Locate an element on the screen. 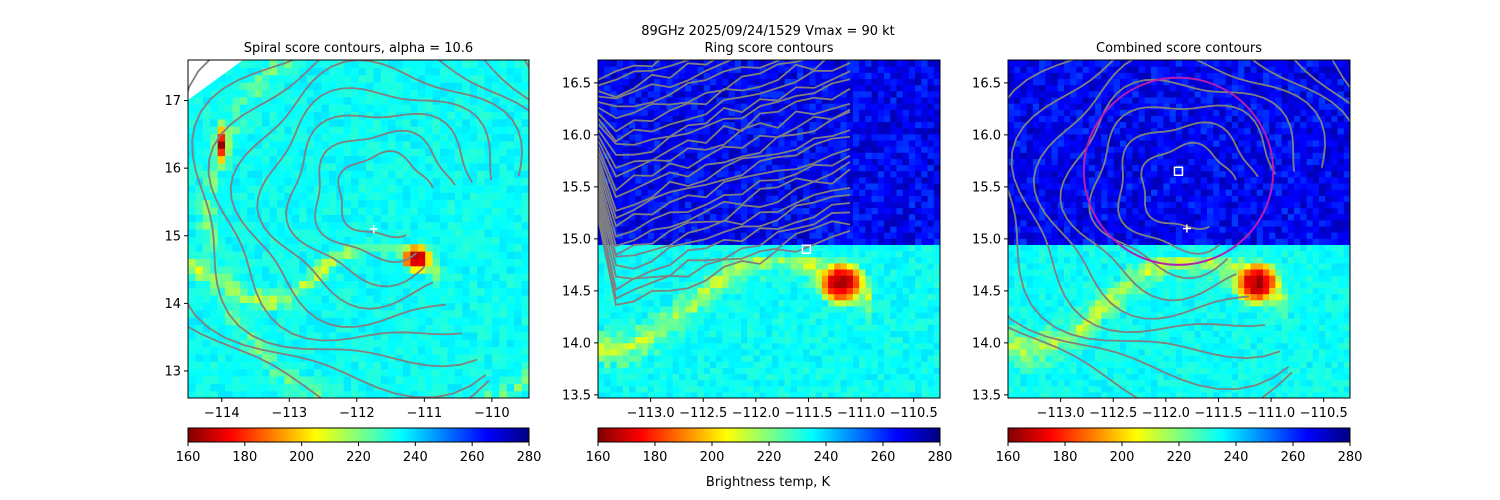  x-tick-label: −113 is located at coordinates (289, 413).